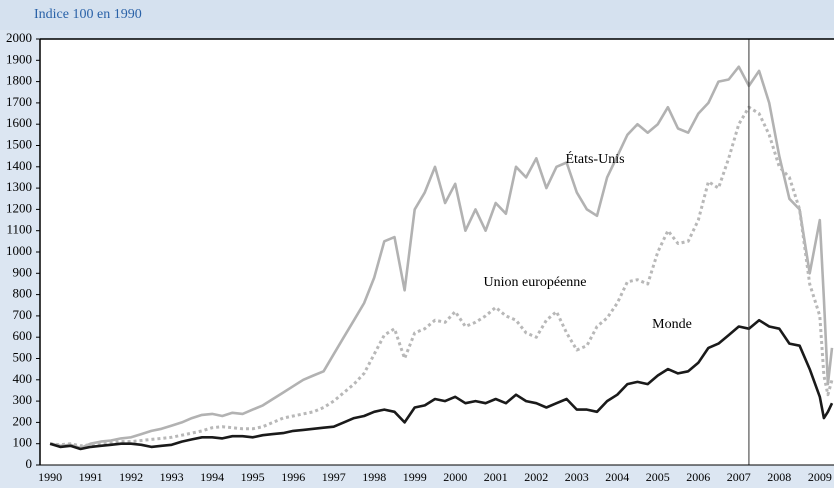  I want to click on x-tick-label: 2008, so click(779, 477).